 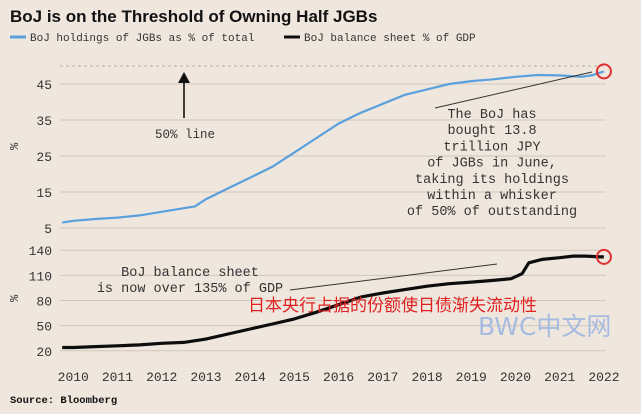 What do you see at coordinates (63, 401) in the screenshot?
I see `source-note: Source: Bloomberg` at bounding box center [63, 401].